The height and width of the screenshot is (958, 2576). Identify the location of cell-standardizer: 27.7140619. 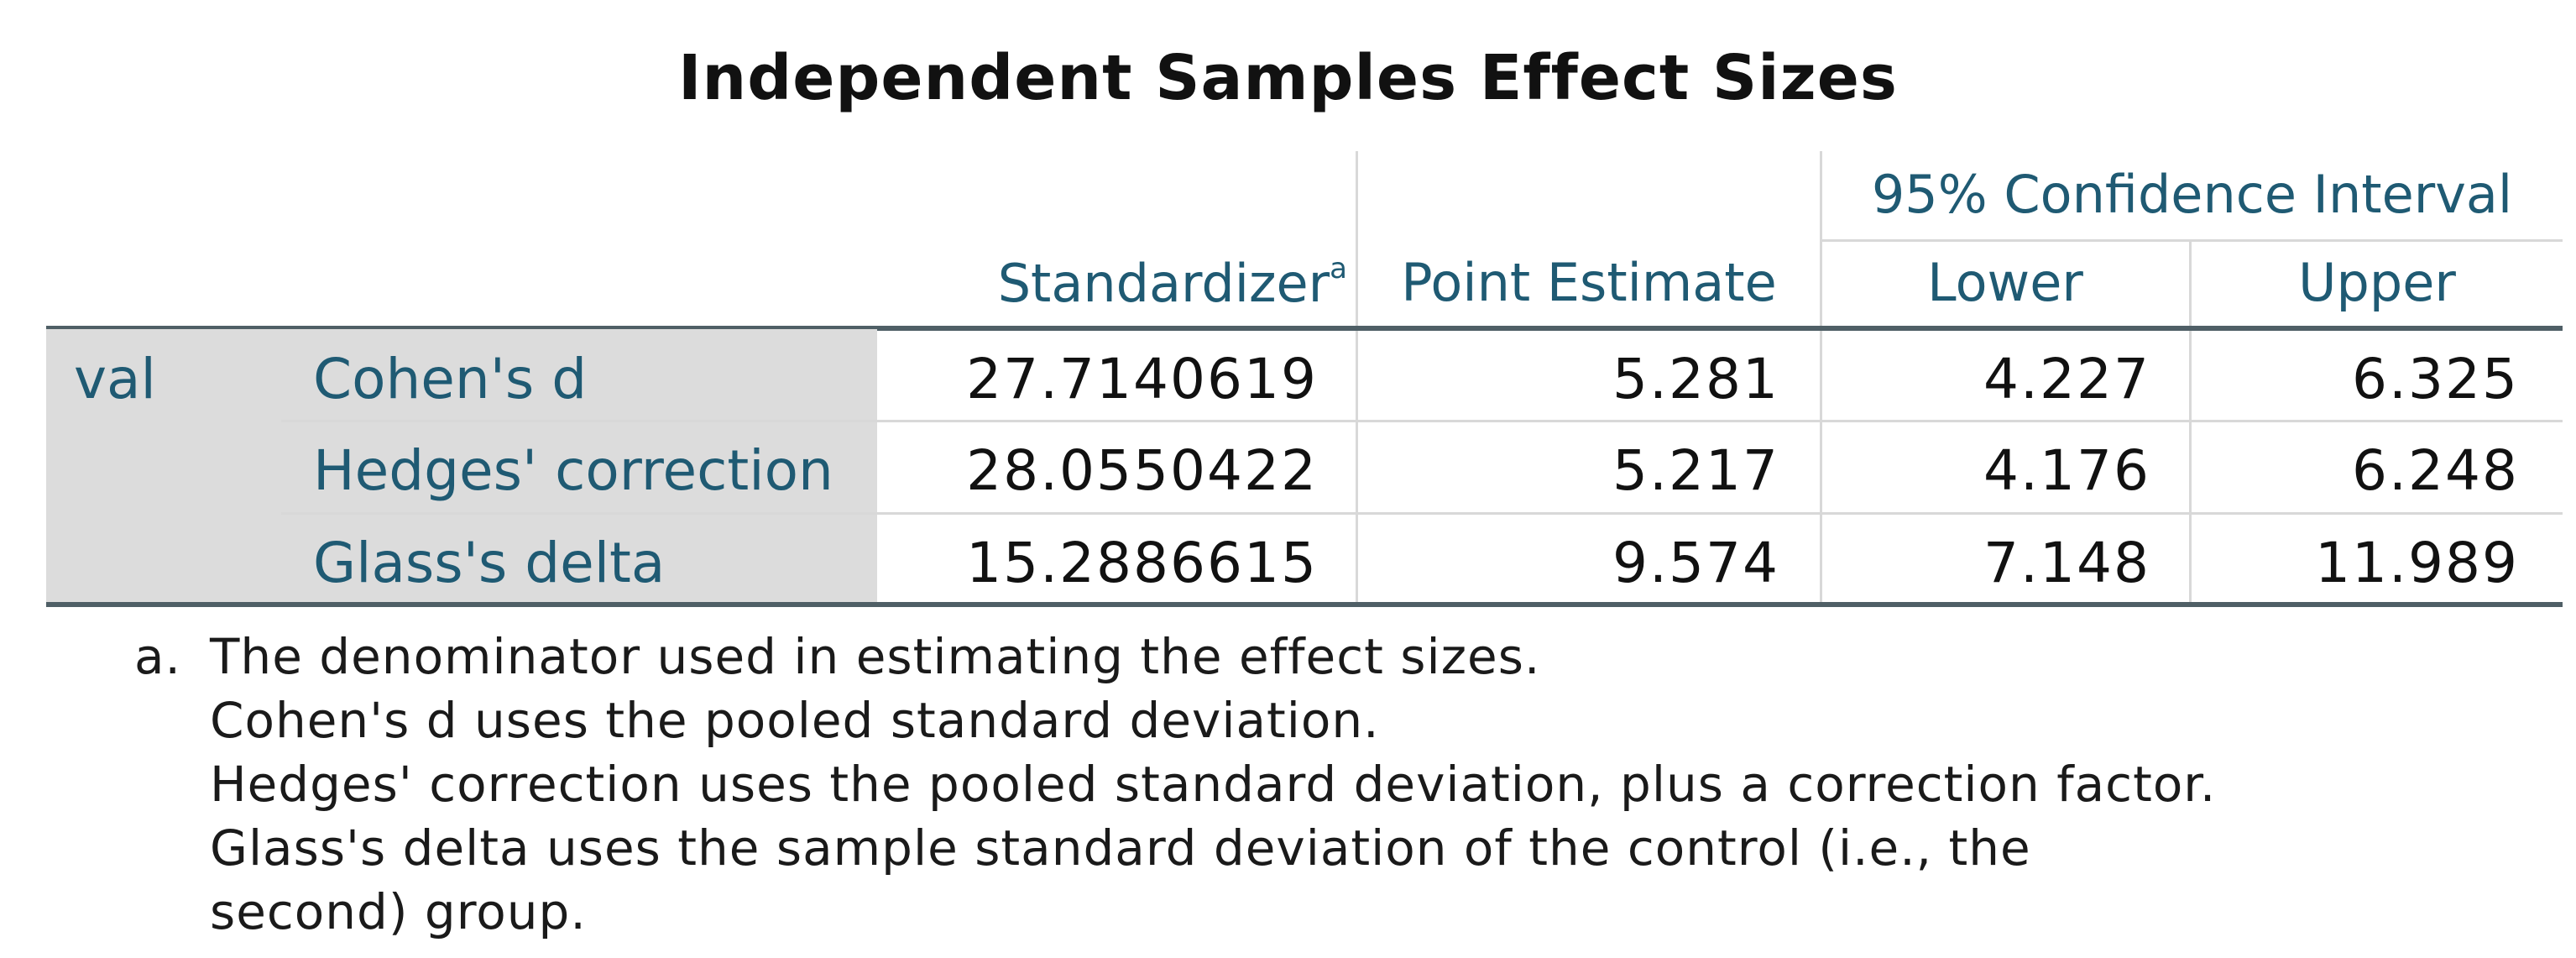
(1142, 379).